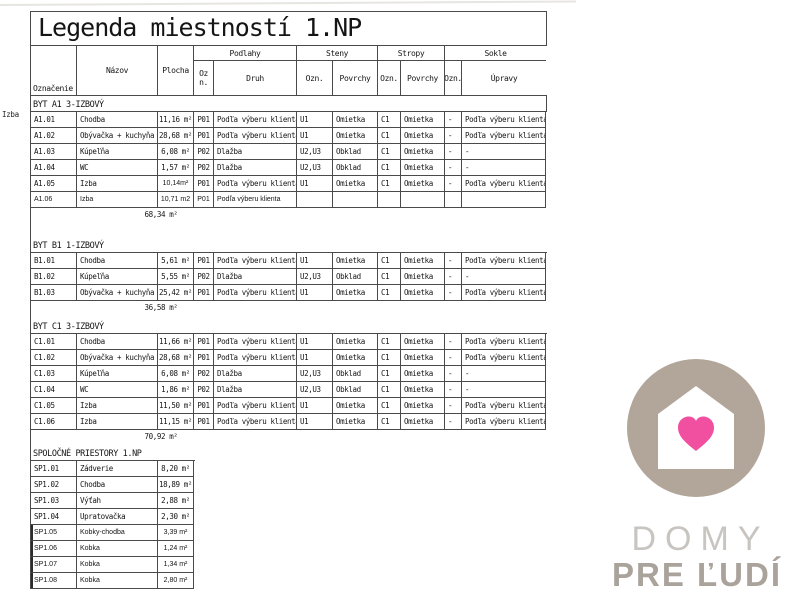 The width and height of the screenshot is (800, 596). Describe the element at coordinates (411, 53) in the screenshot. I see `header-group-stropy: Stropy` at that location.